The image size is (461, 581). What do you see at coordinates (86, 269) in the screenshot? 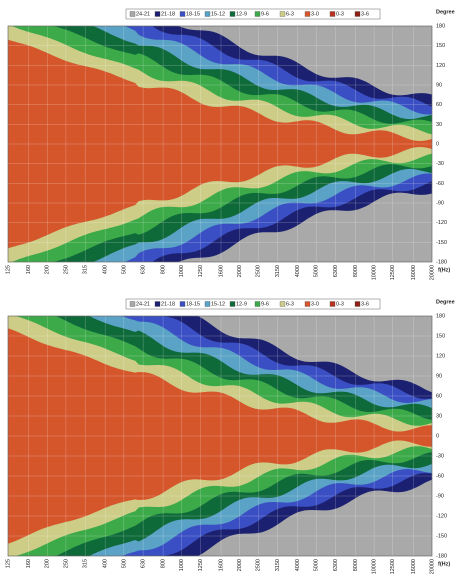
I see `x-tick-label: 315` at bounding box center [86, 269].